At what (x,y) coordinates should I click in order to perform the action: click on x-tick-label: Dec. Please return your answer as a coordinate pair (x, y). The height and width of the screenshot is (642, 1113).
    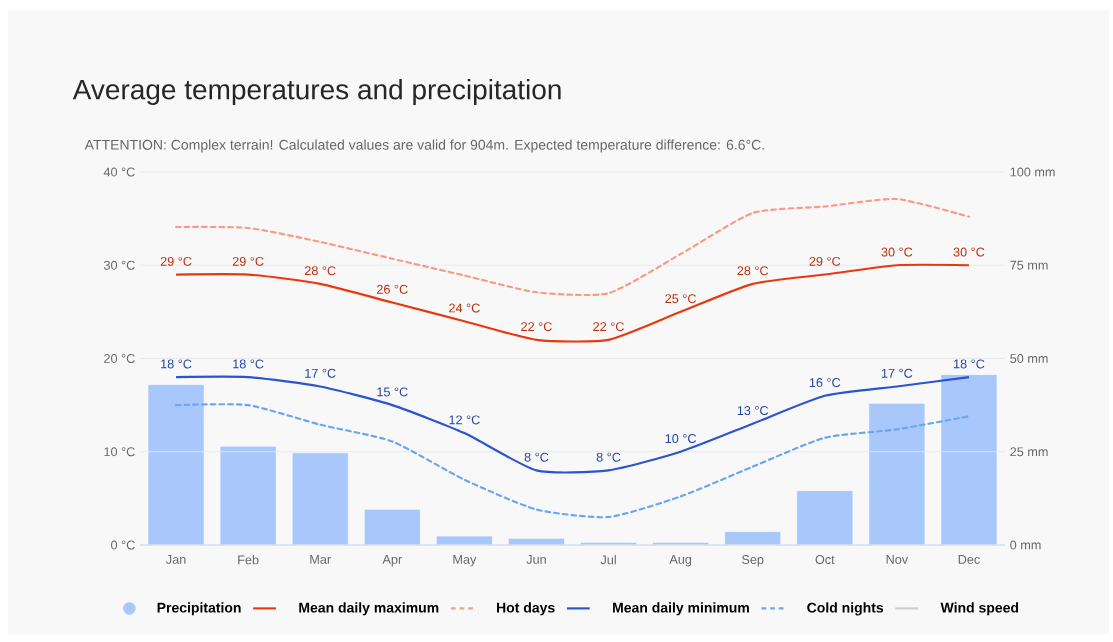
    Looking at the image, I should click on (969, 559).